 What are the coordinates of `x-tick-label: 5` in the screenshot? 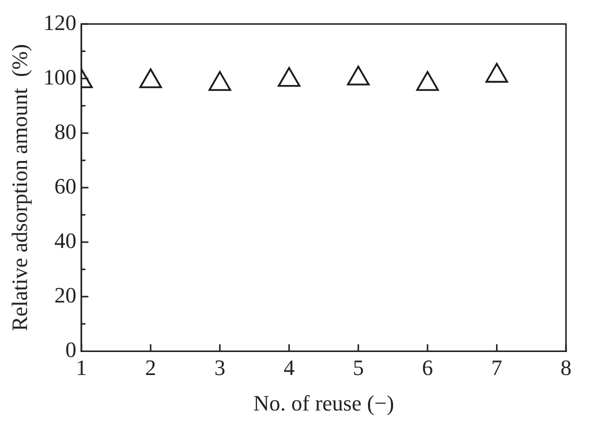 It's located at (358, 367).